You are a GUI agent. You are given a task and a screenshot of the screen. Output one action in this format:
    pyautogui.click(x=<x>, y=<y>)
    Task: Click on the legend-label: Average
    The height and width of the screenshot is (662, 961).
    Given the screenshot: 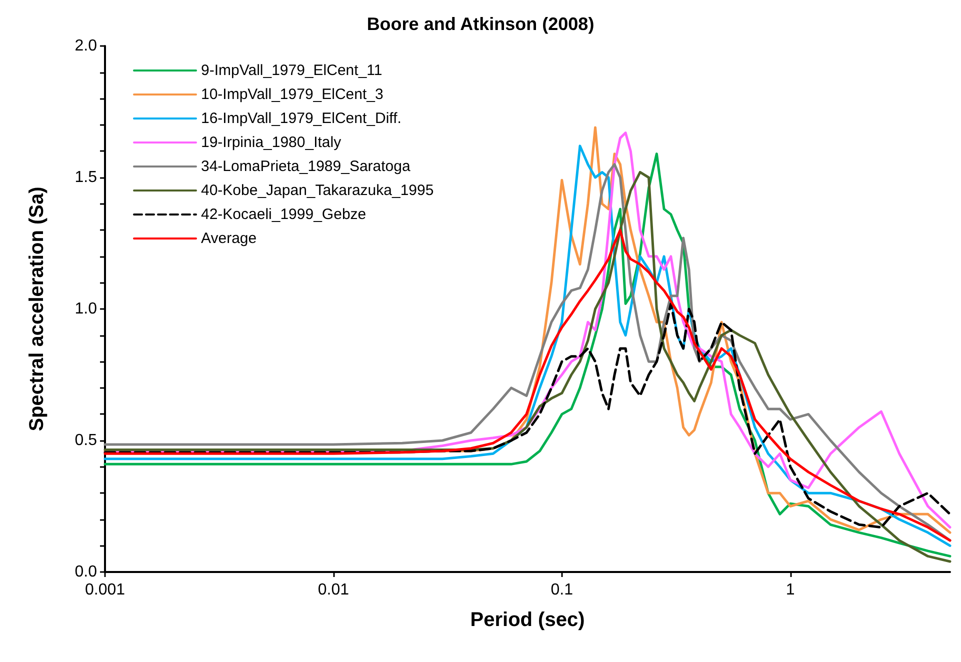 What is the action you would take?
    pyautogui.click(x=229, y=238)
    